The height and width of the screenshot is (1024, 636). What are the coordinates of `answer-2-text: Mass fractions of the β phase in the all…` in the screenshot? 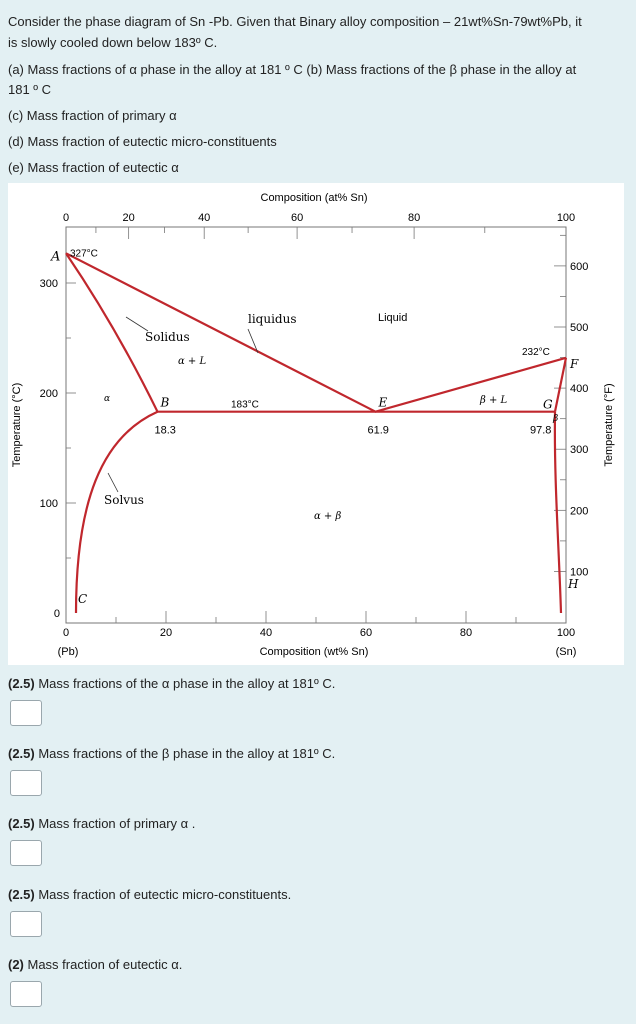 It's located at (185, 753).